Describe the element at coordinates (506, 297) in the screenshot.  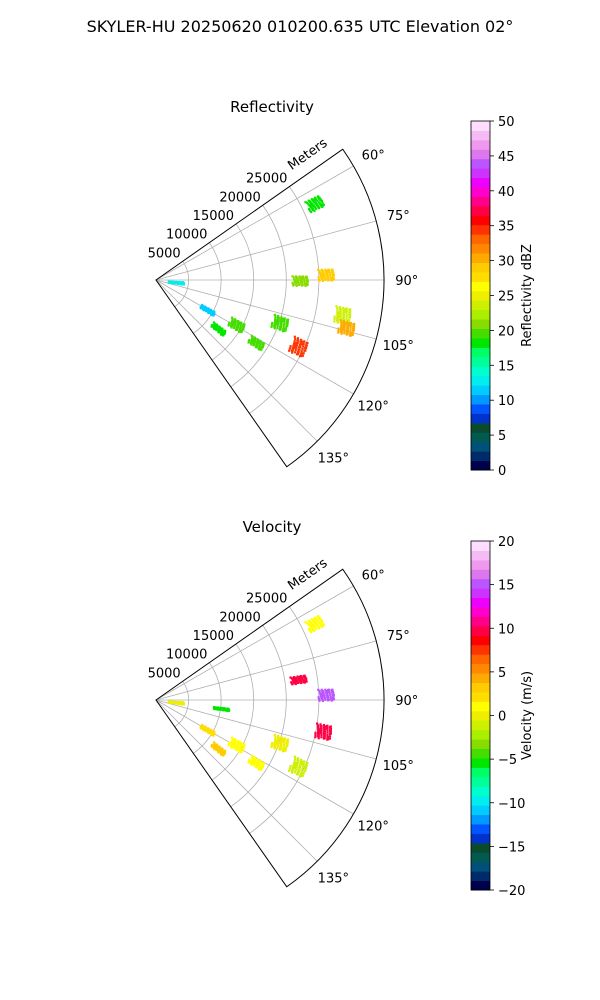
I see `colorbar-tick-label: 25` at that location.